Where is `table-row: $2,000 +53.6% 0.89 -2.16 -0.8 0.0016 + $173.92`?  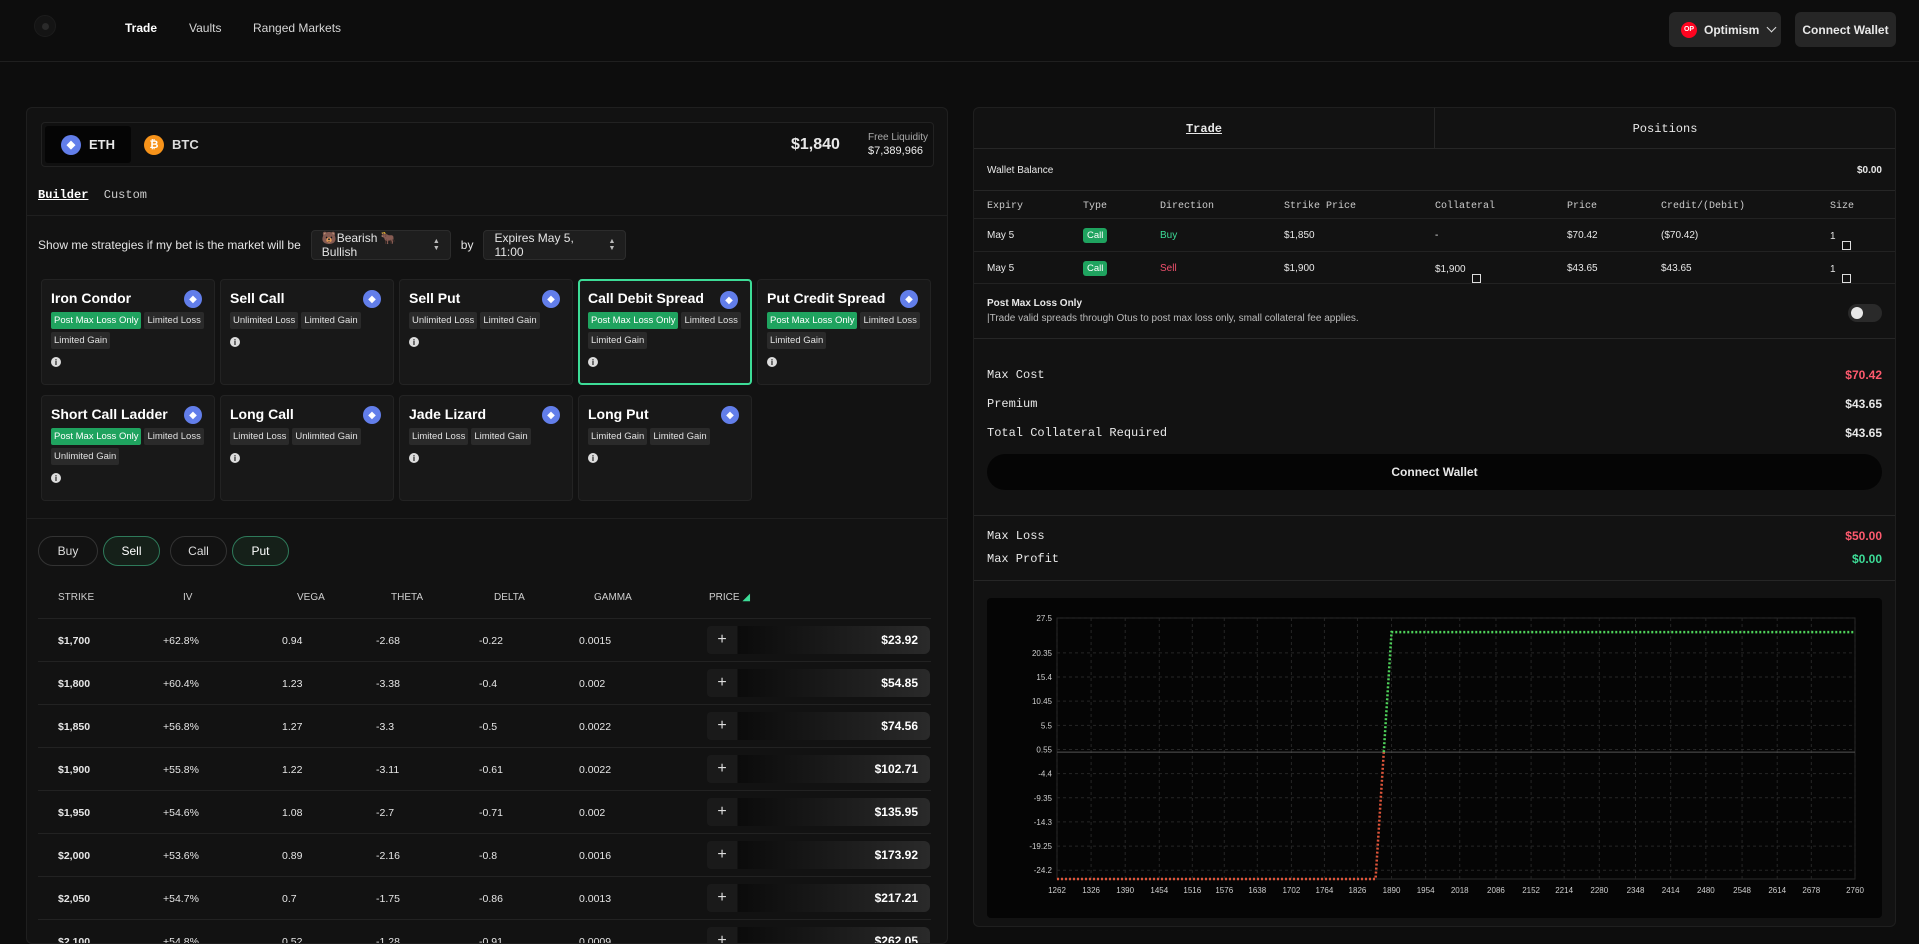
table-row: $2,000 +53.6% 0.89 -2.16 -0.8 0.0016 + $173.92 is located at coordinates (484, 854).